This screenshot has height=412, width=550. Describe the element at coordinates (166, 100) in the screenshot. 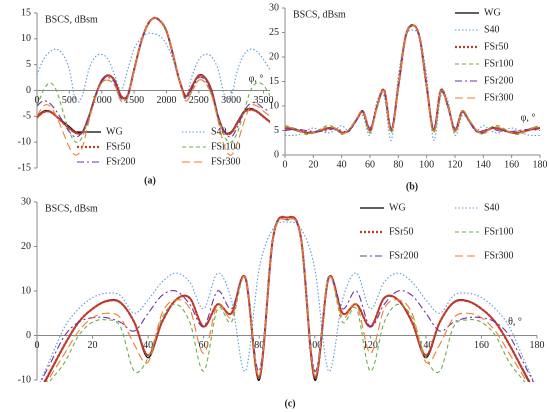

I see `x-tick-label: 2000` at that location.